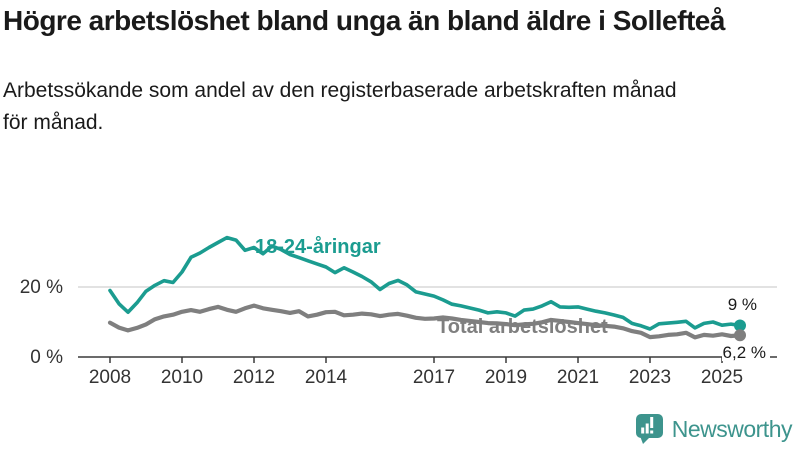 This screenshot has width=800, height=450. Describe the element at coordinates (326, 377) in the screenshot. I see `x-tick-label: 2014` at that location.